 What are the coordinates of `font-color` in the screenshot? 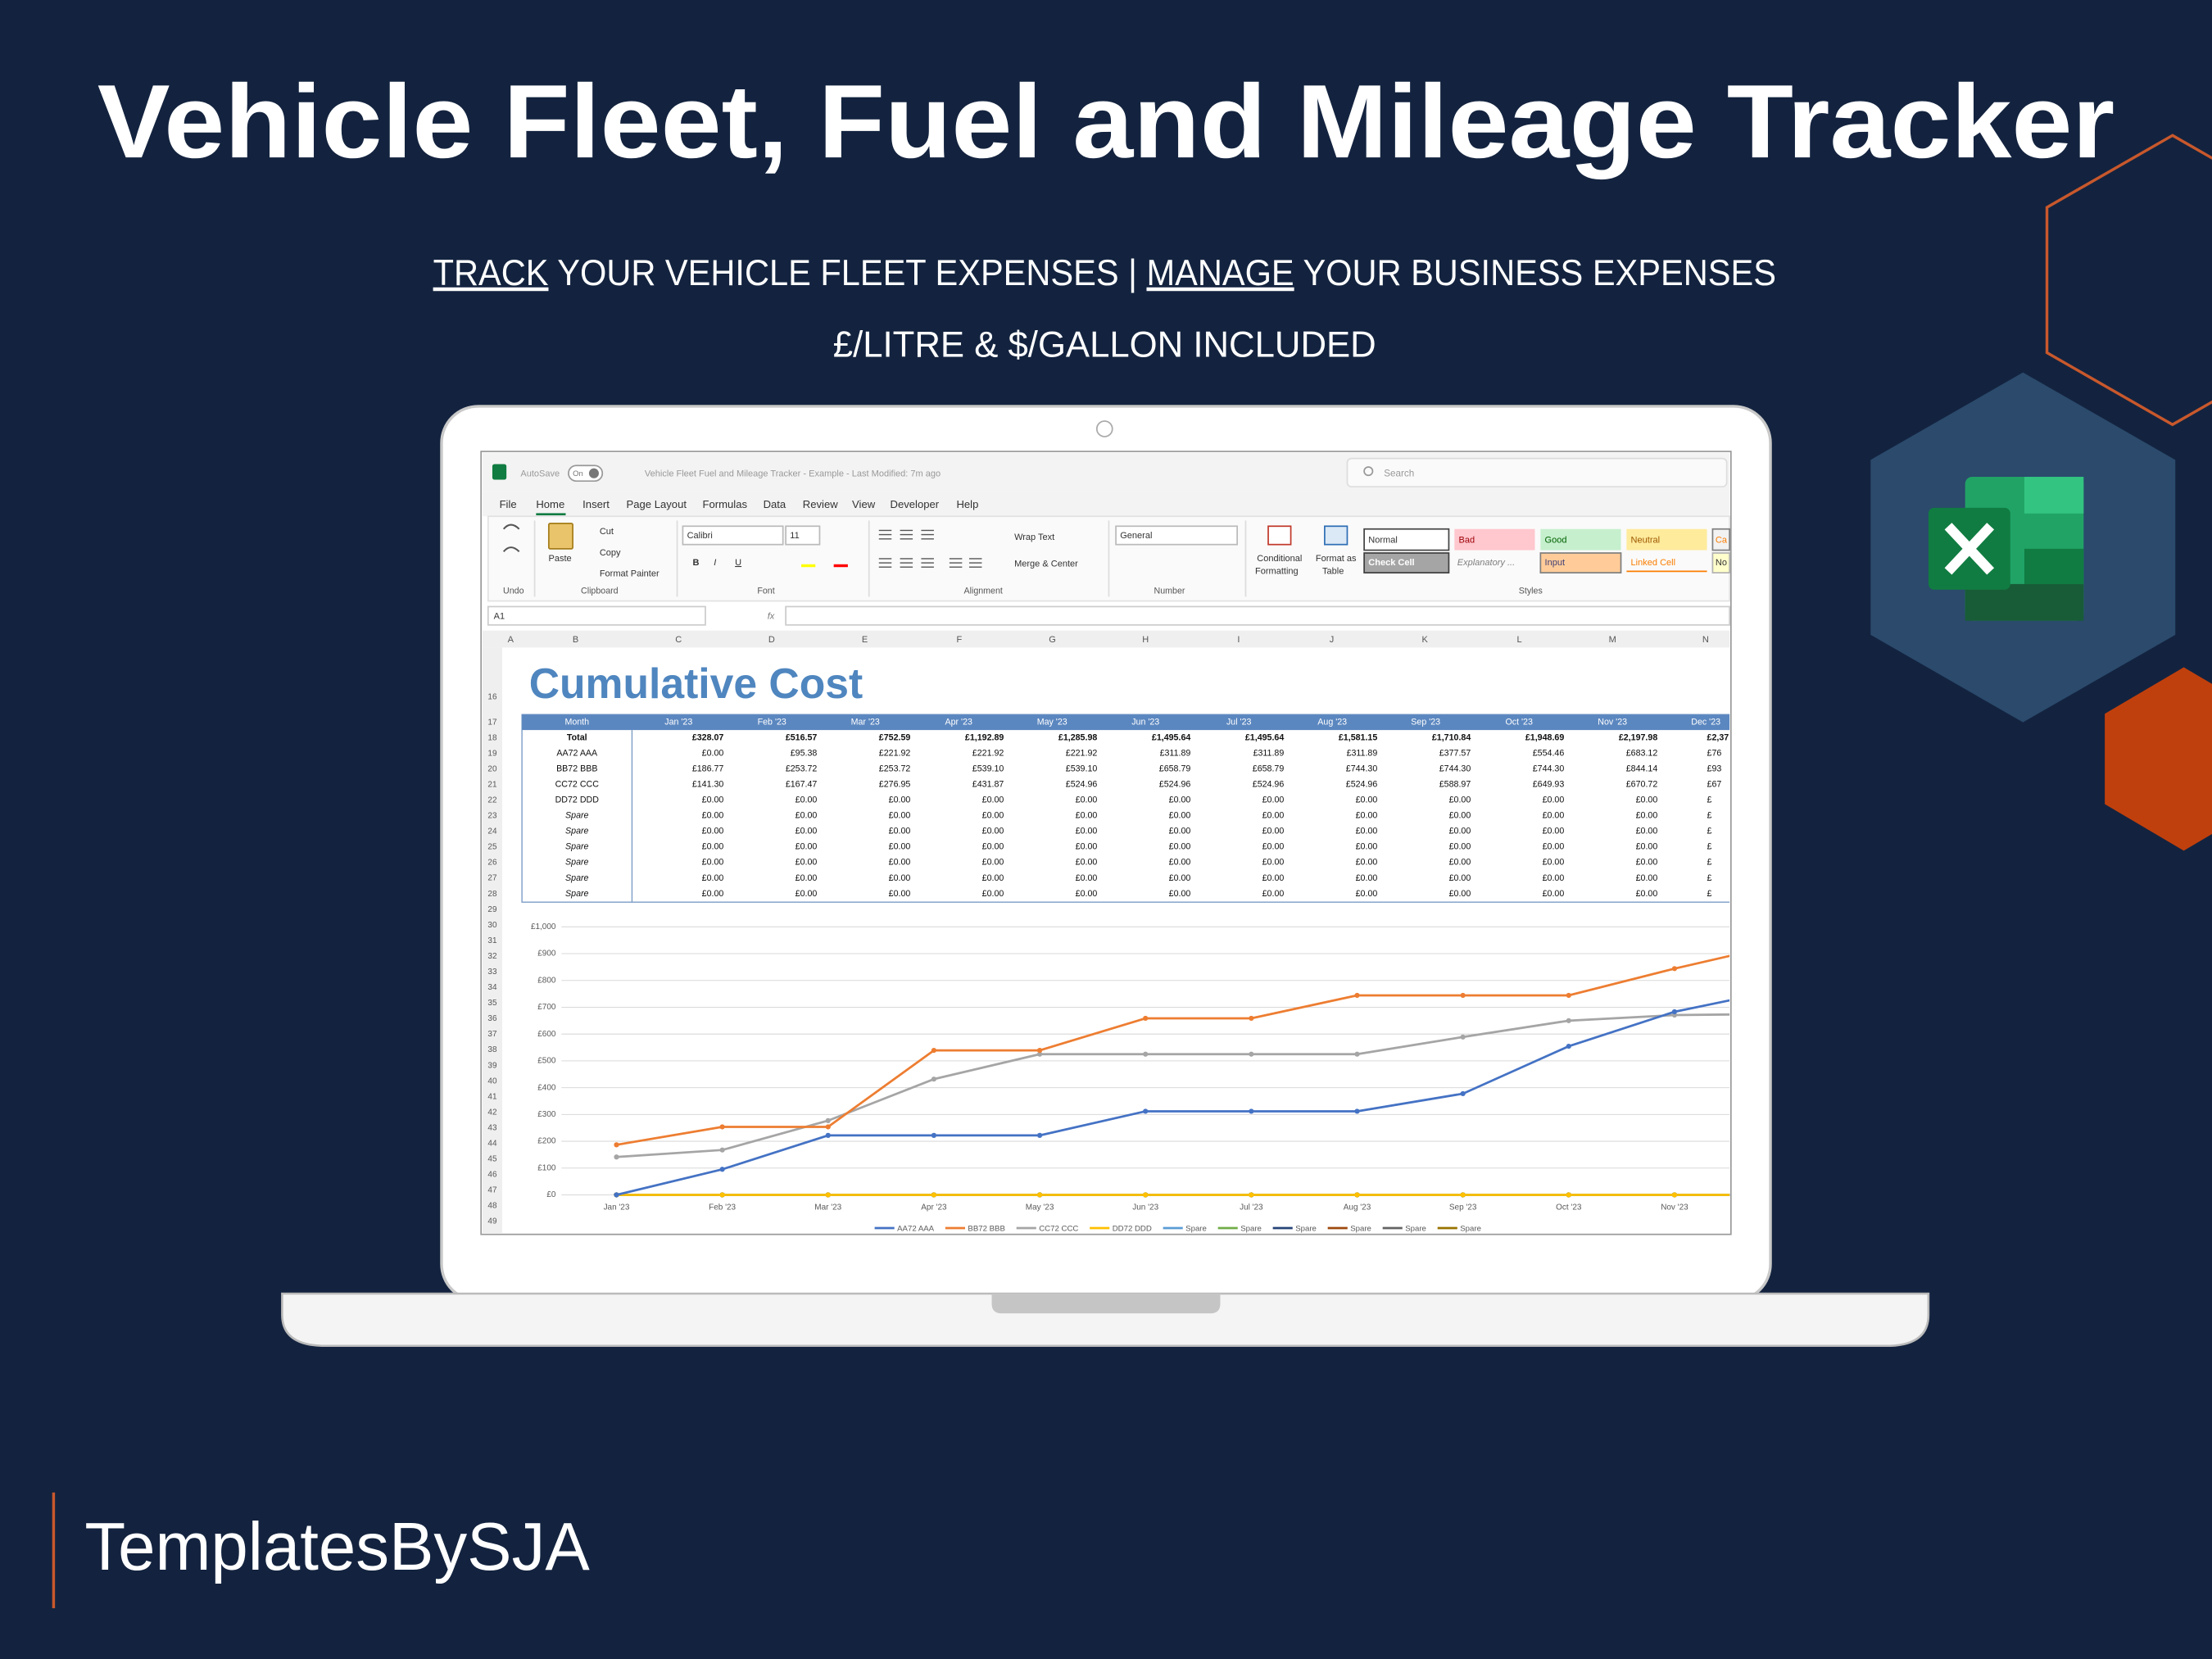 It's located at (840, 566).